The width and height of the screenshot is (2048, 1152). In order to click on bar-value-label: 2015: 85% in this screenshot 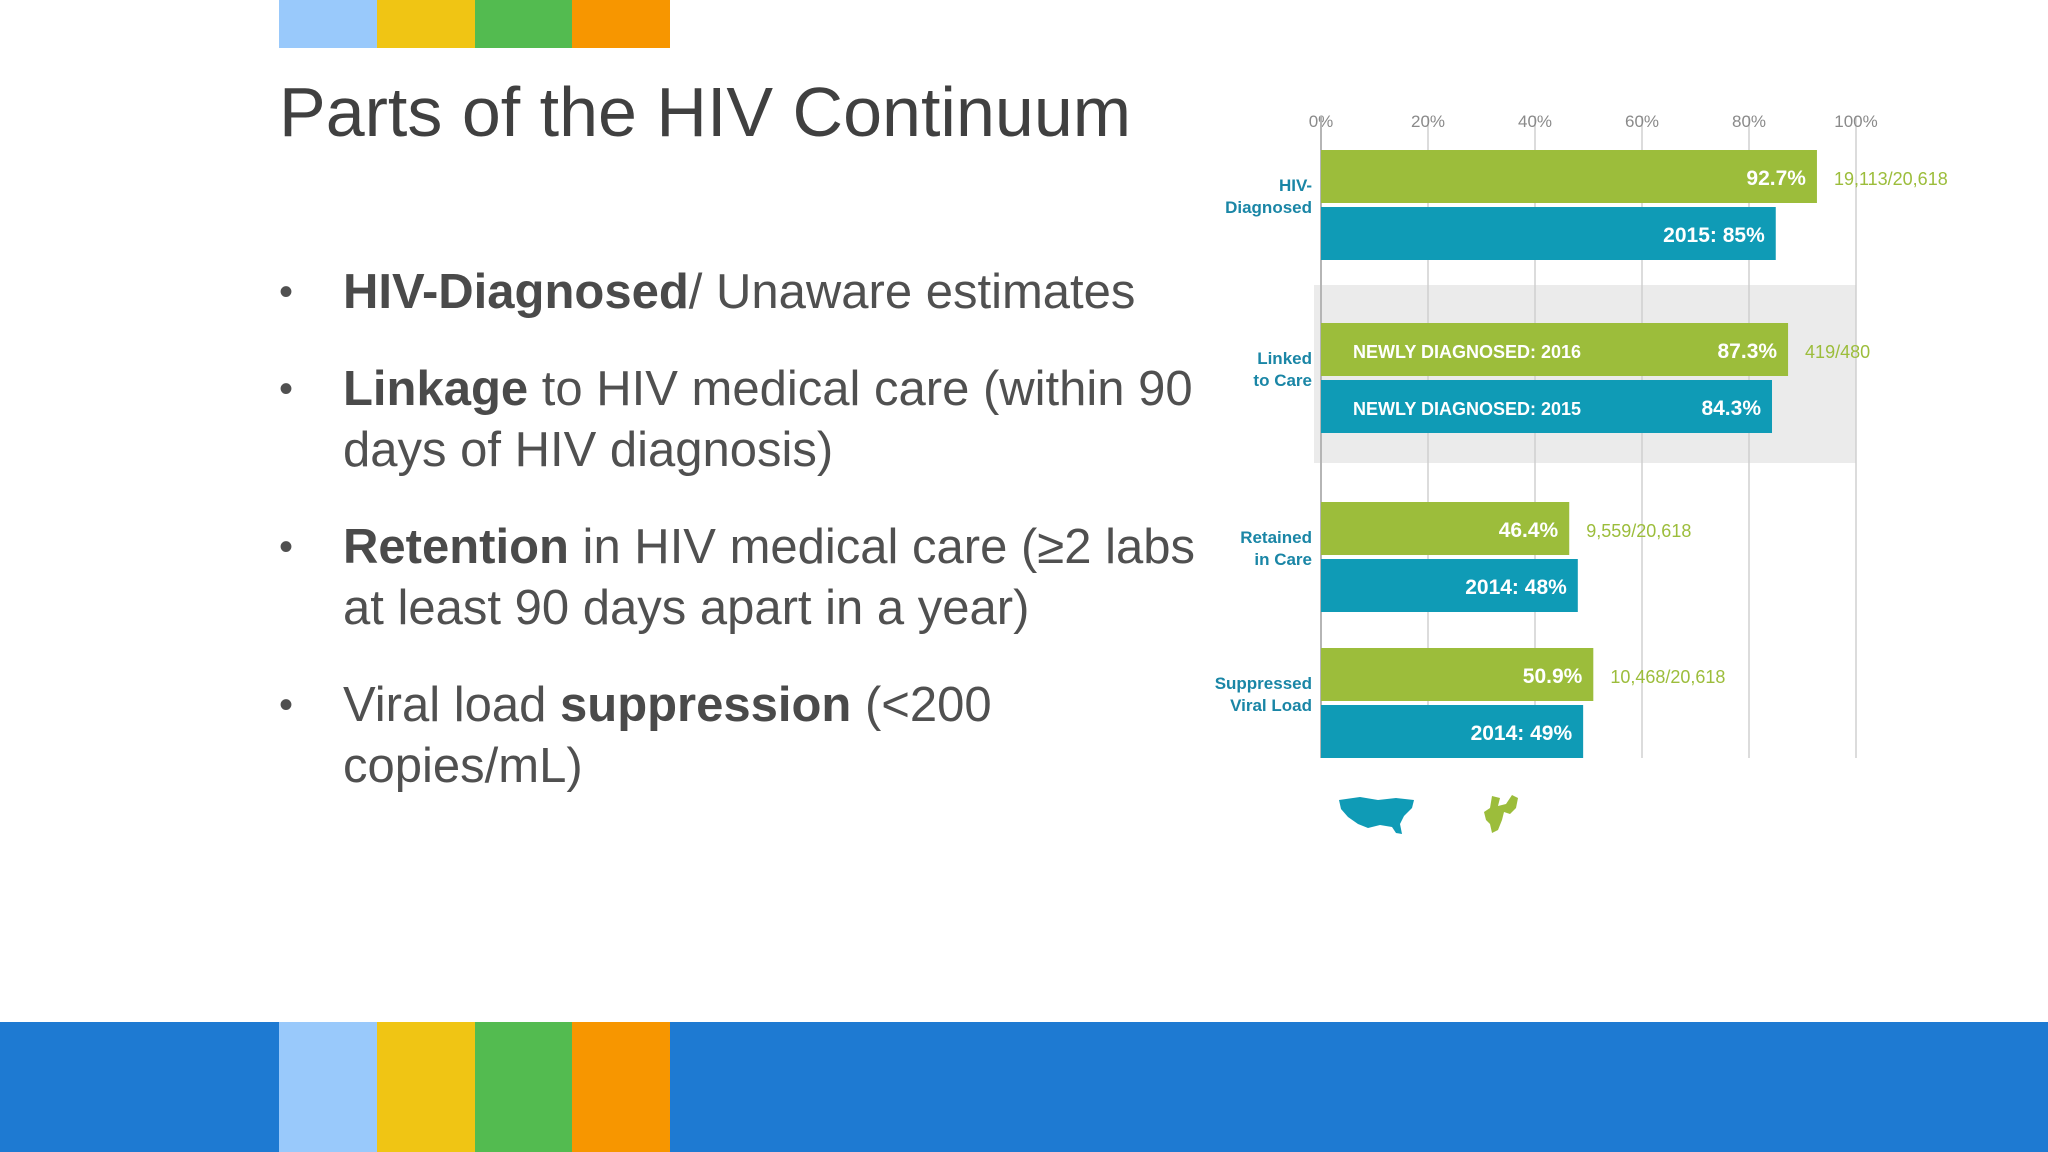, I will do `click(1714, 235)`.